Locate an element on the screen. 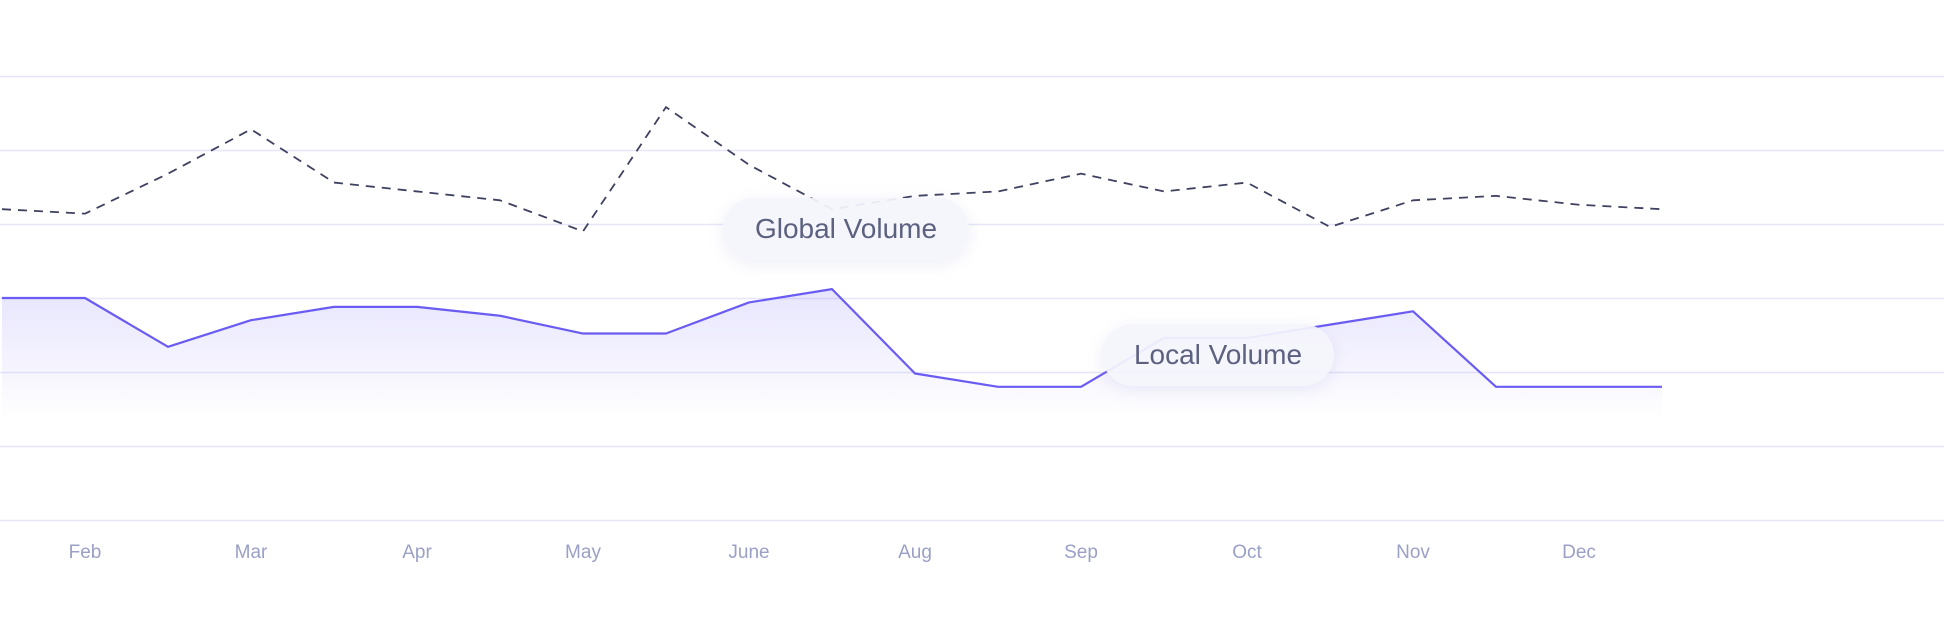 This screenshot has height=621, width=1944. x-axis-ticks: Feb Mar Apr May June Aug Sep Oct Nov Dec is located at coordinates (832, 552).